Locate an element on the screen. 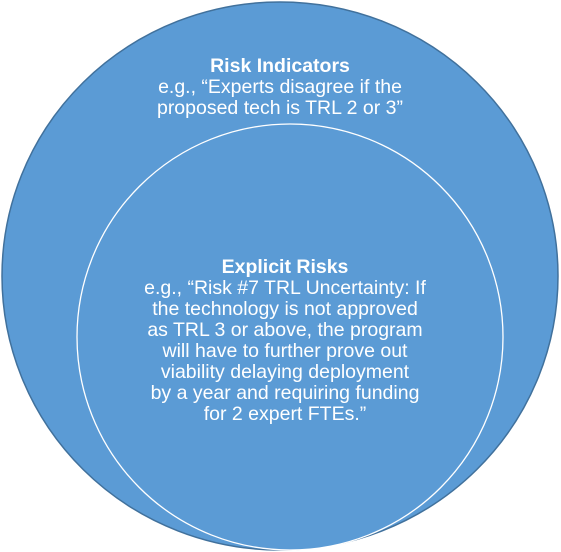 The height and width of the screenshot is (552, 561). risk-indicators-example-line: proposed tech is TRL 2 or 3” is located at coordinates (280, 108).